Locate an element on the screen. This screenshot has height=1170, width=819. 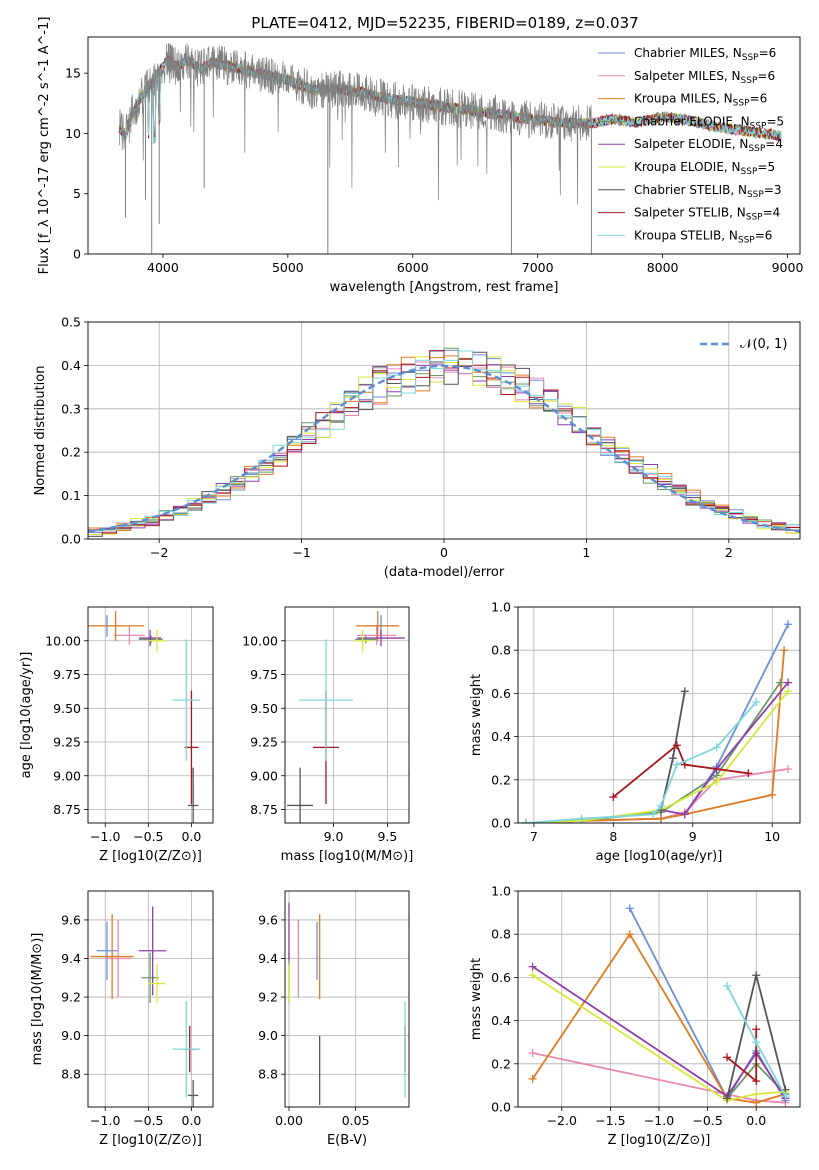
y-tick-label: 9.2 is located at coordinates (71, 997).